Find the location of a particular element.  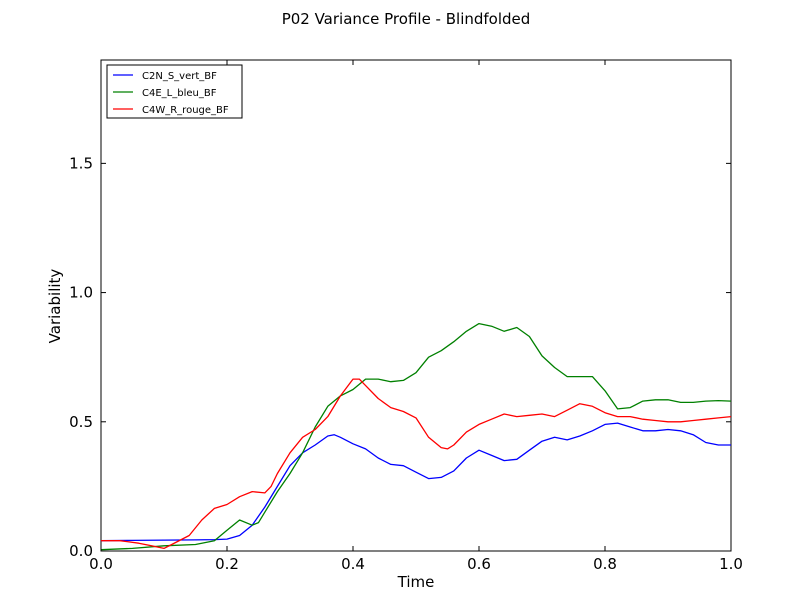

y-tick-label: 1.0 is located at coordinates (81, 293).